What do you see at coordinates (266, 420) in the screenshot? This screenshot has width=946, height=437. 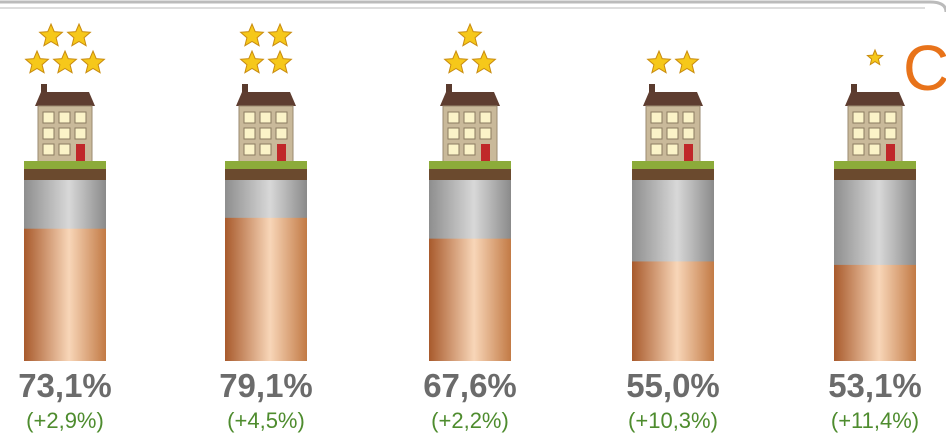 I see `change-label: (+4,5%)` at bounding box center [266, 420].